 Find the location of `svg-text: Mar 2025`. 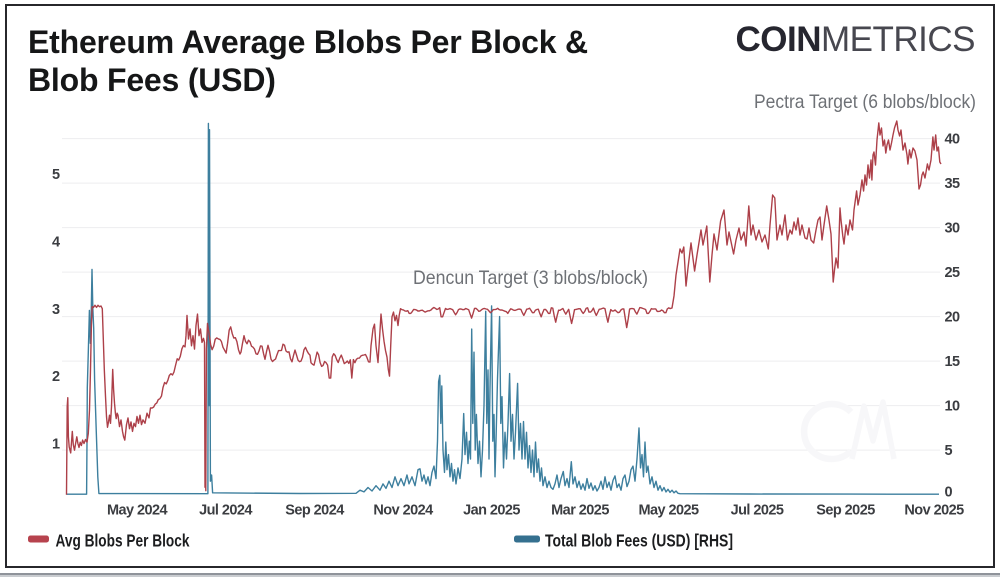

svg-text: Mar 2025 is located at coordinates (580, 511).